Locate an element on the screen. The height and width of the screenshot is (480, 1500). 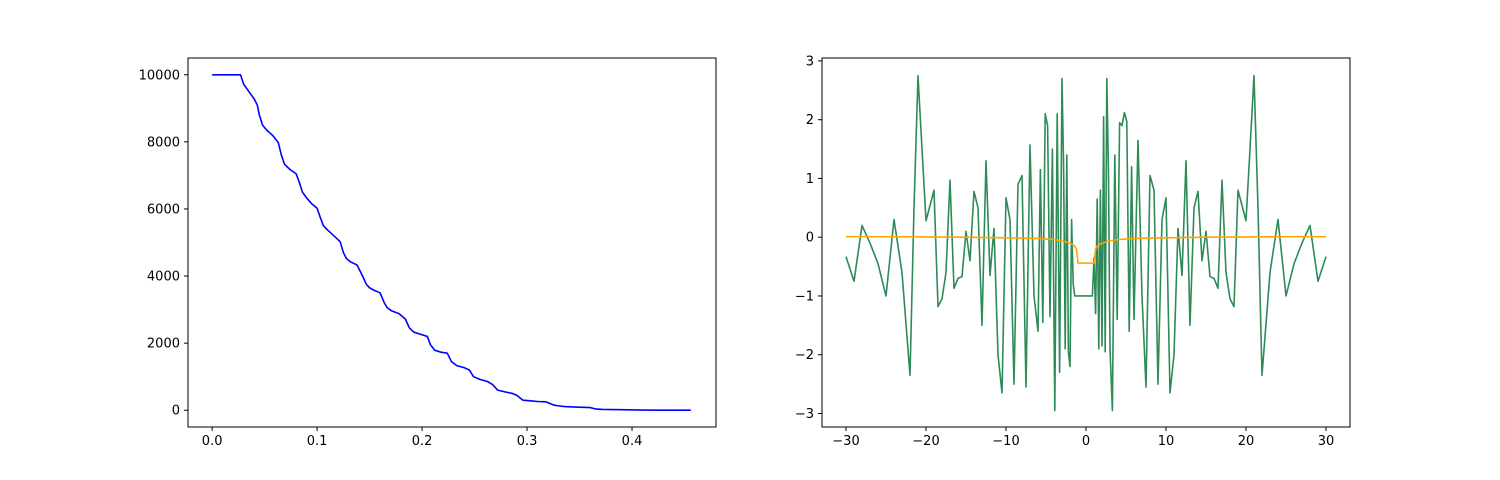
right-chart-x-tick-label: 30 is located at coordinates (1326, 441).